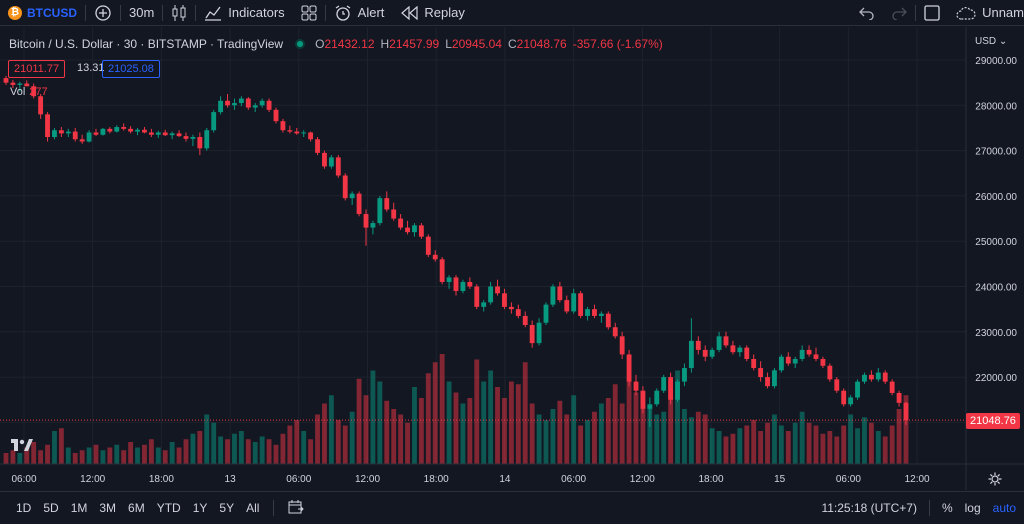 The height and width of the screenshot is (524, 1024). I want to click on range-button-all: All, so click(253, 508).